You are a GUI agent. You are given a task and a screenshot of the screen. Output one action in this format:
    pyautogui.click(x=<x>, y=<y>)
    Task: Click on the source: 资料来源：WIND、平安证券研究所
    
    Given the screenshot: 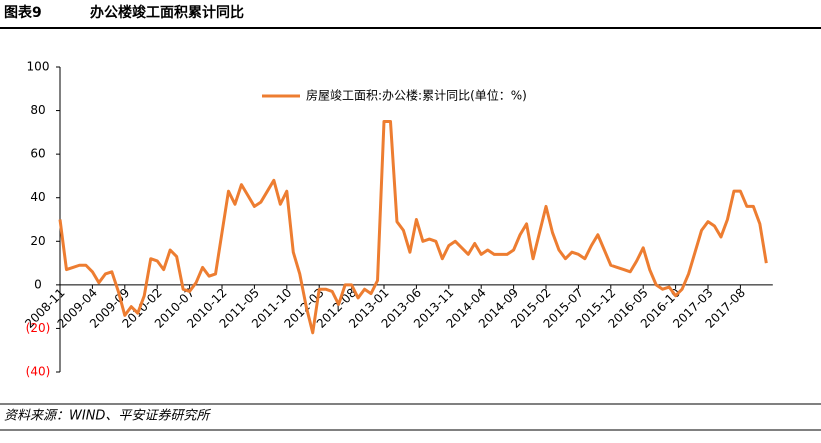 What is the action you would take?
    pyautogui.click(x=107, y=416)
    